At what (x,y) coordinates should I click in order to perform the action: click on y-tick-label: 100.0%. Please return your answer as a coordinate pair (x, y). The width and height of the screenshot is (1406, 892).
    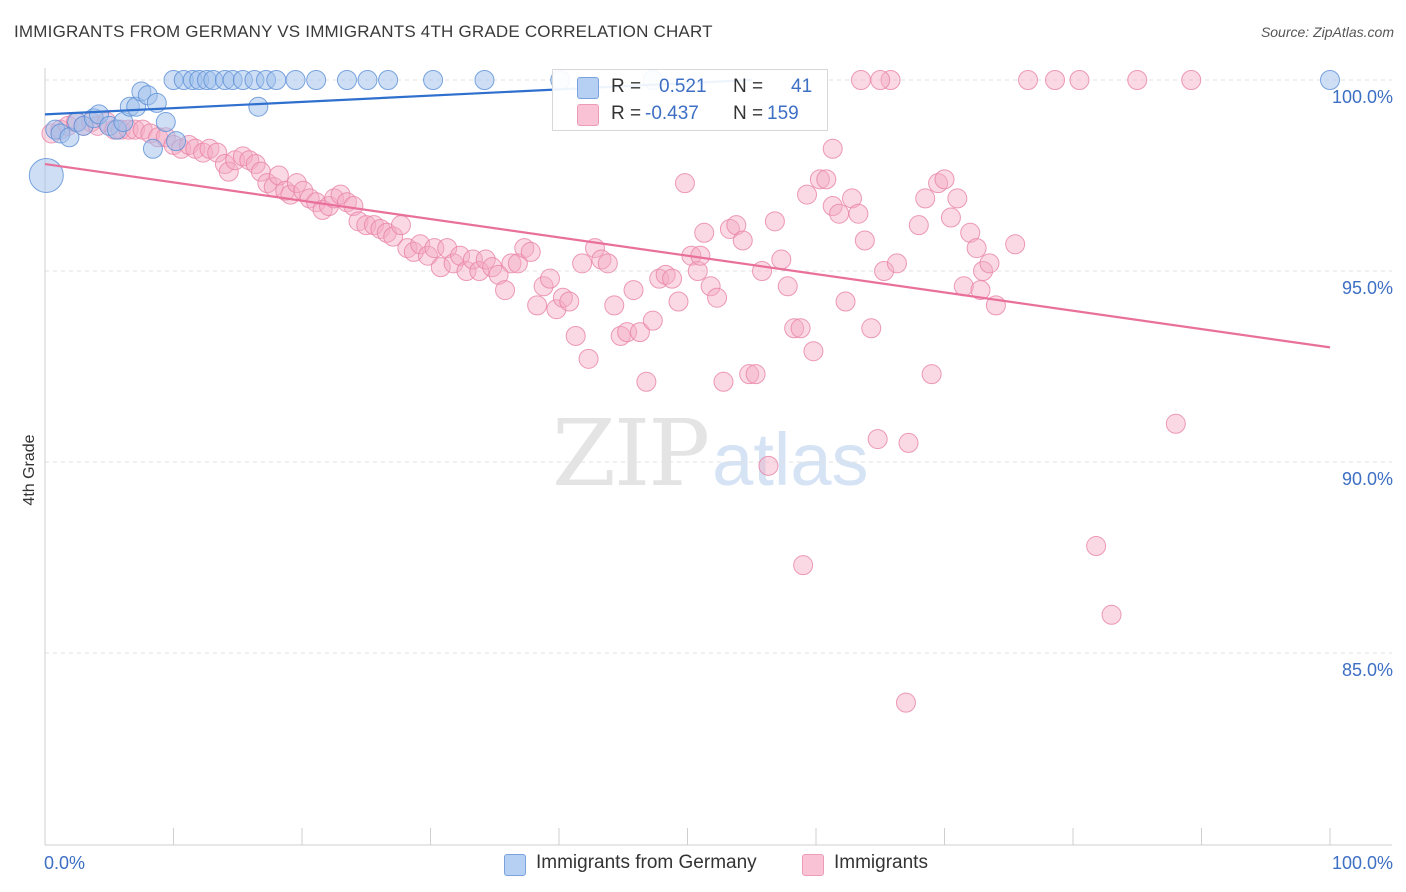
    Looking at the image, I should click on (1362, 97).